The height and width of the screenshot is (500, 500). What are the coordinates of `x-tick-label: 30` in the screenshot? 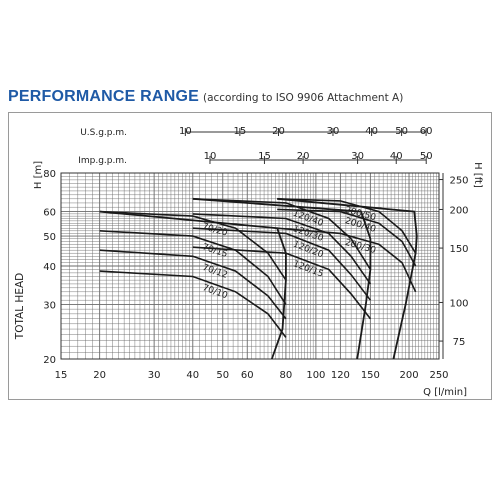 It's located at (154, 375).